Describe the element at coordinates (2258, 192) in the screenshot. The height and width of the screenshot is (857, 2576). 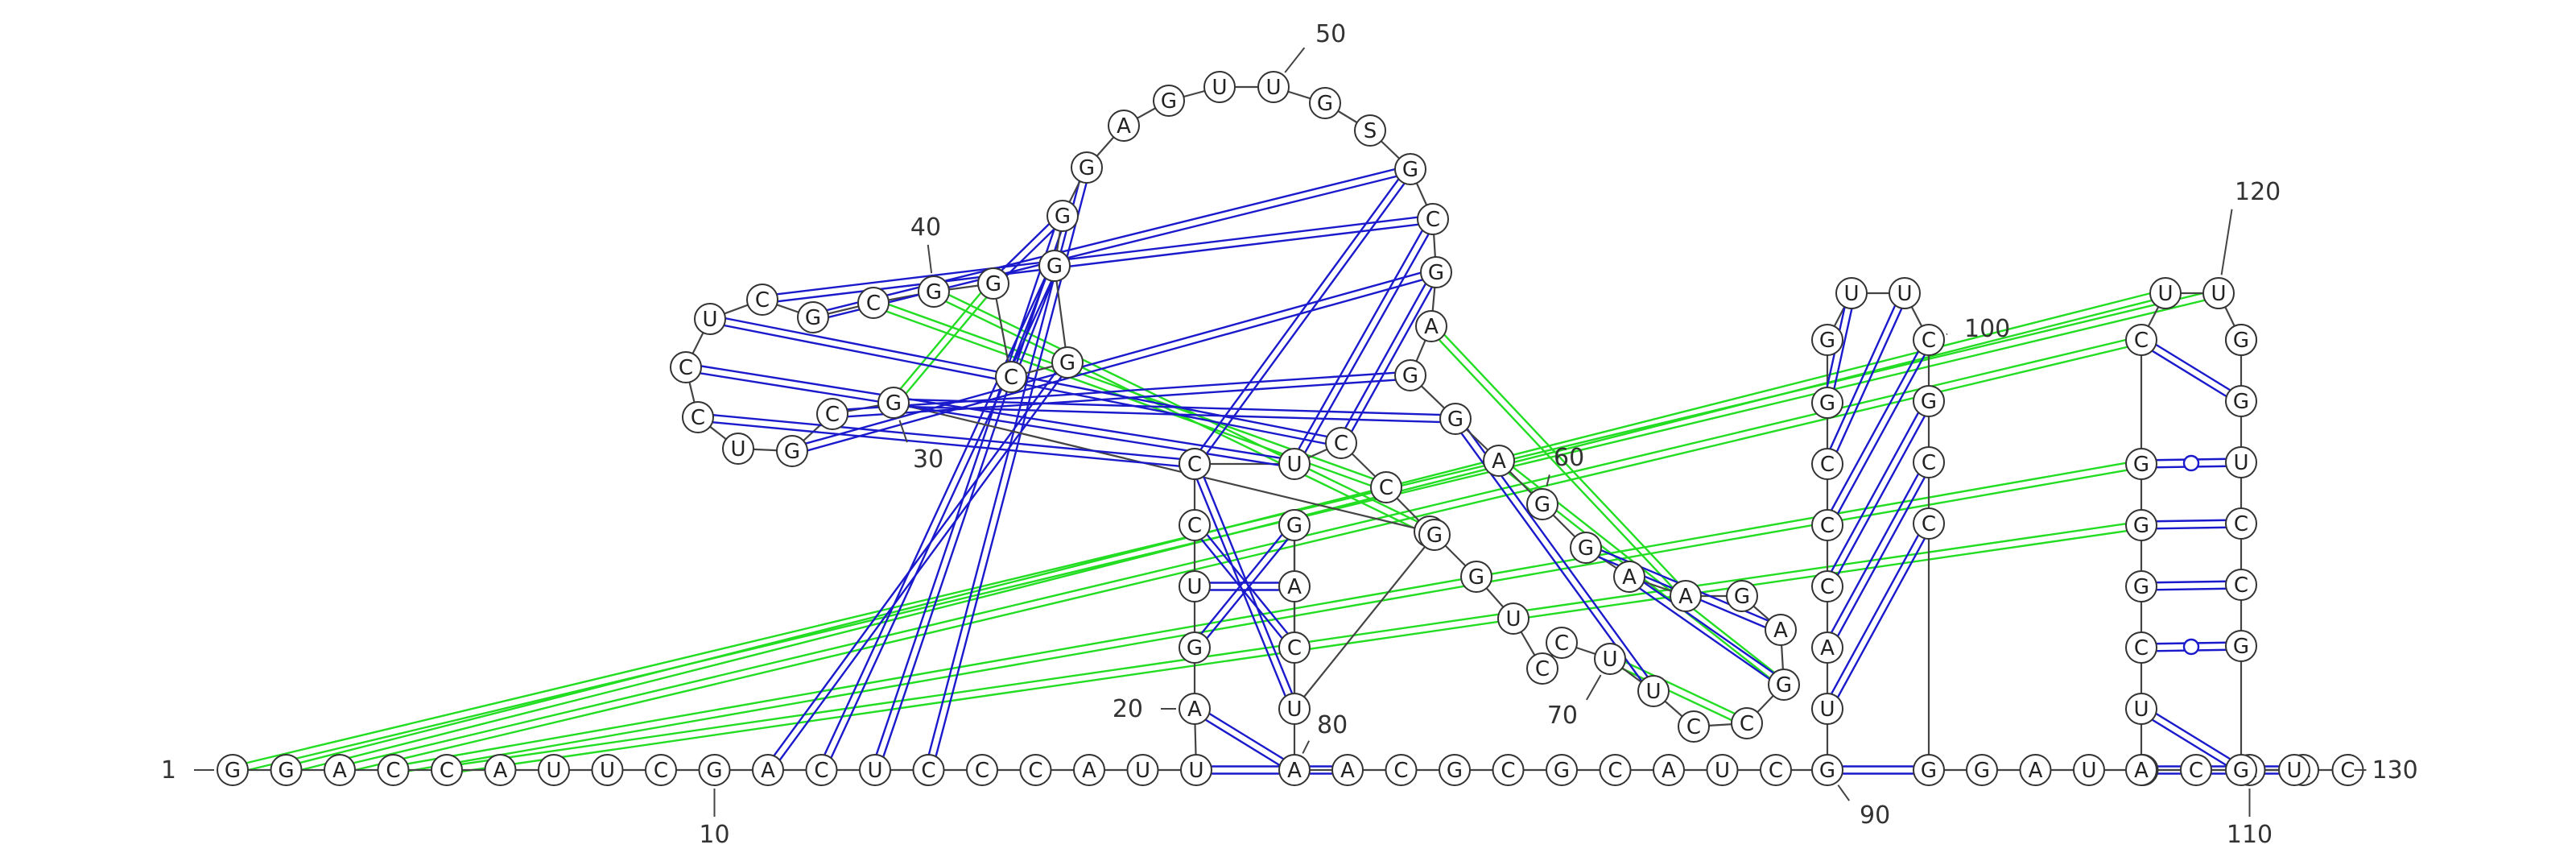
I see `position-label: 120` at that location.